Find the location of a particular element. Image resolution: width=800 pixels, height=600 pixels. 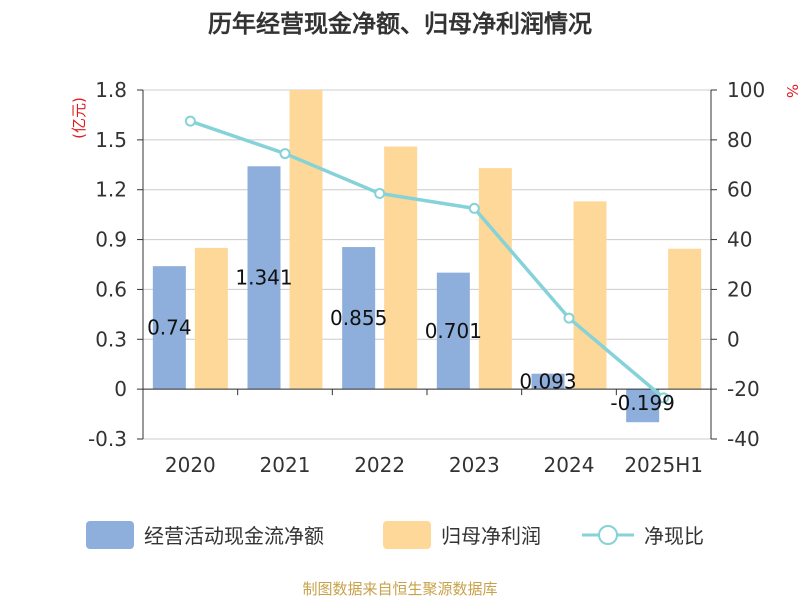

data-label-cashflow: 0.74 is located at coordinates (169, 328).